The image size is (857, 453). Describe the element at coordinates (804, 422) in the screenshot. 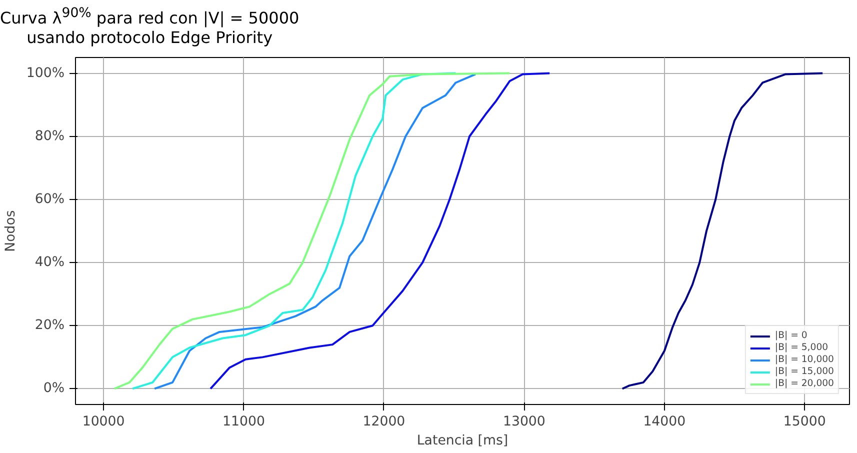

I see `x-tick-label: 15000` at that location.